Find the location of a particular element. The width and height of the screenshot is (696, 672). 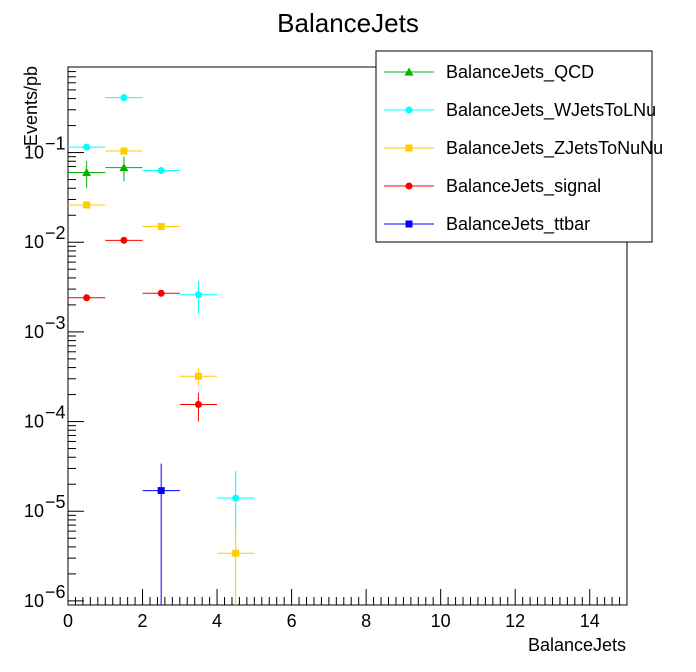

legend-item: BalanceJets_QCD is located at coordinates (489, 72).